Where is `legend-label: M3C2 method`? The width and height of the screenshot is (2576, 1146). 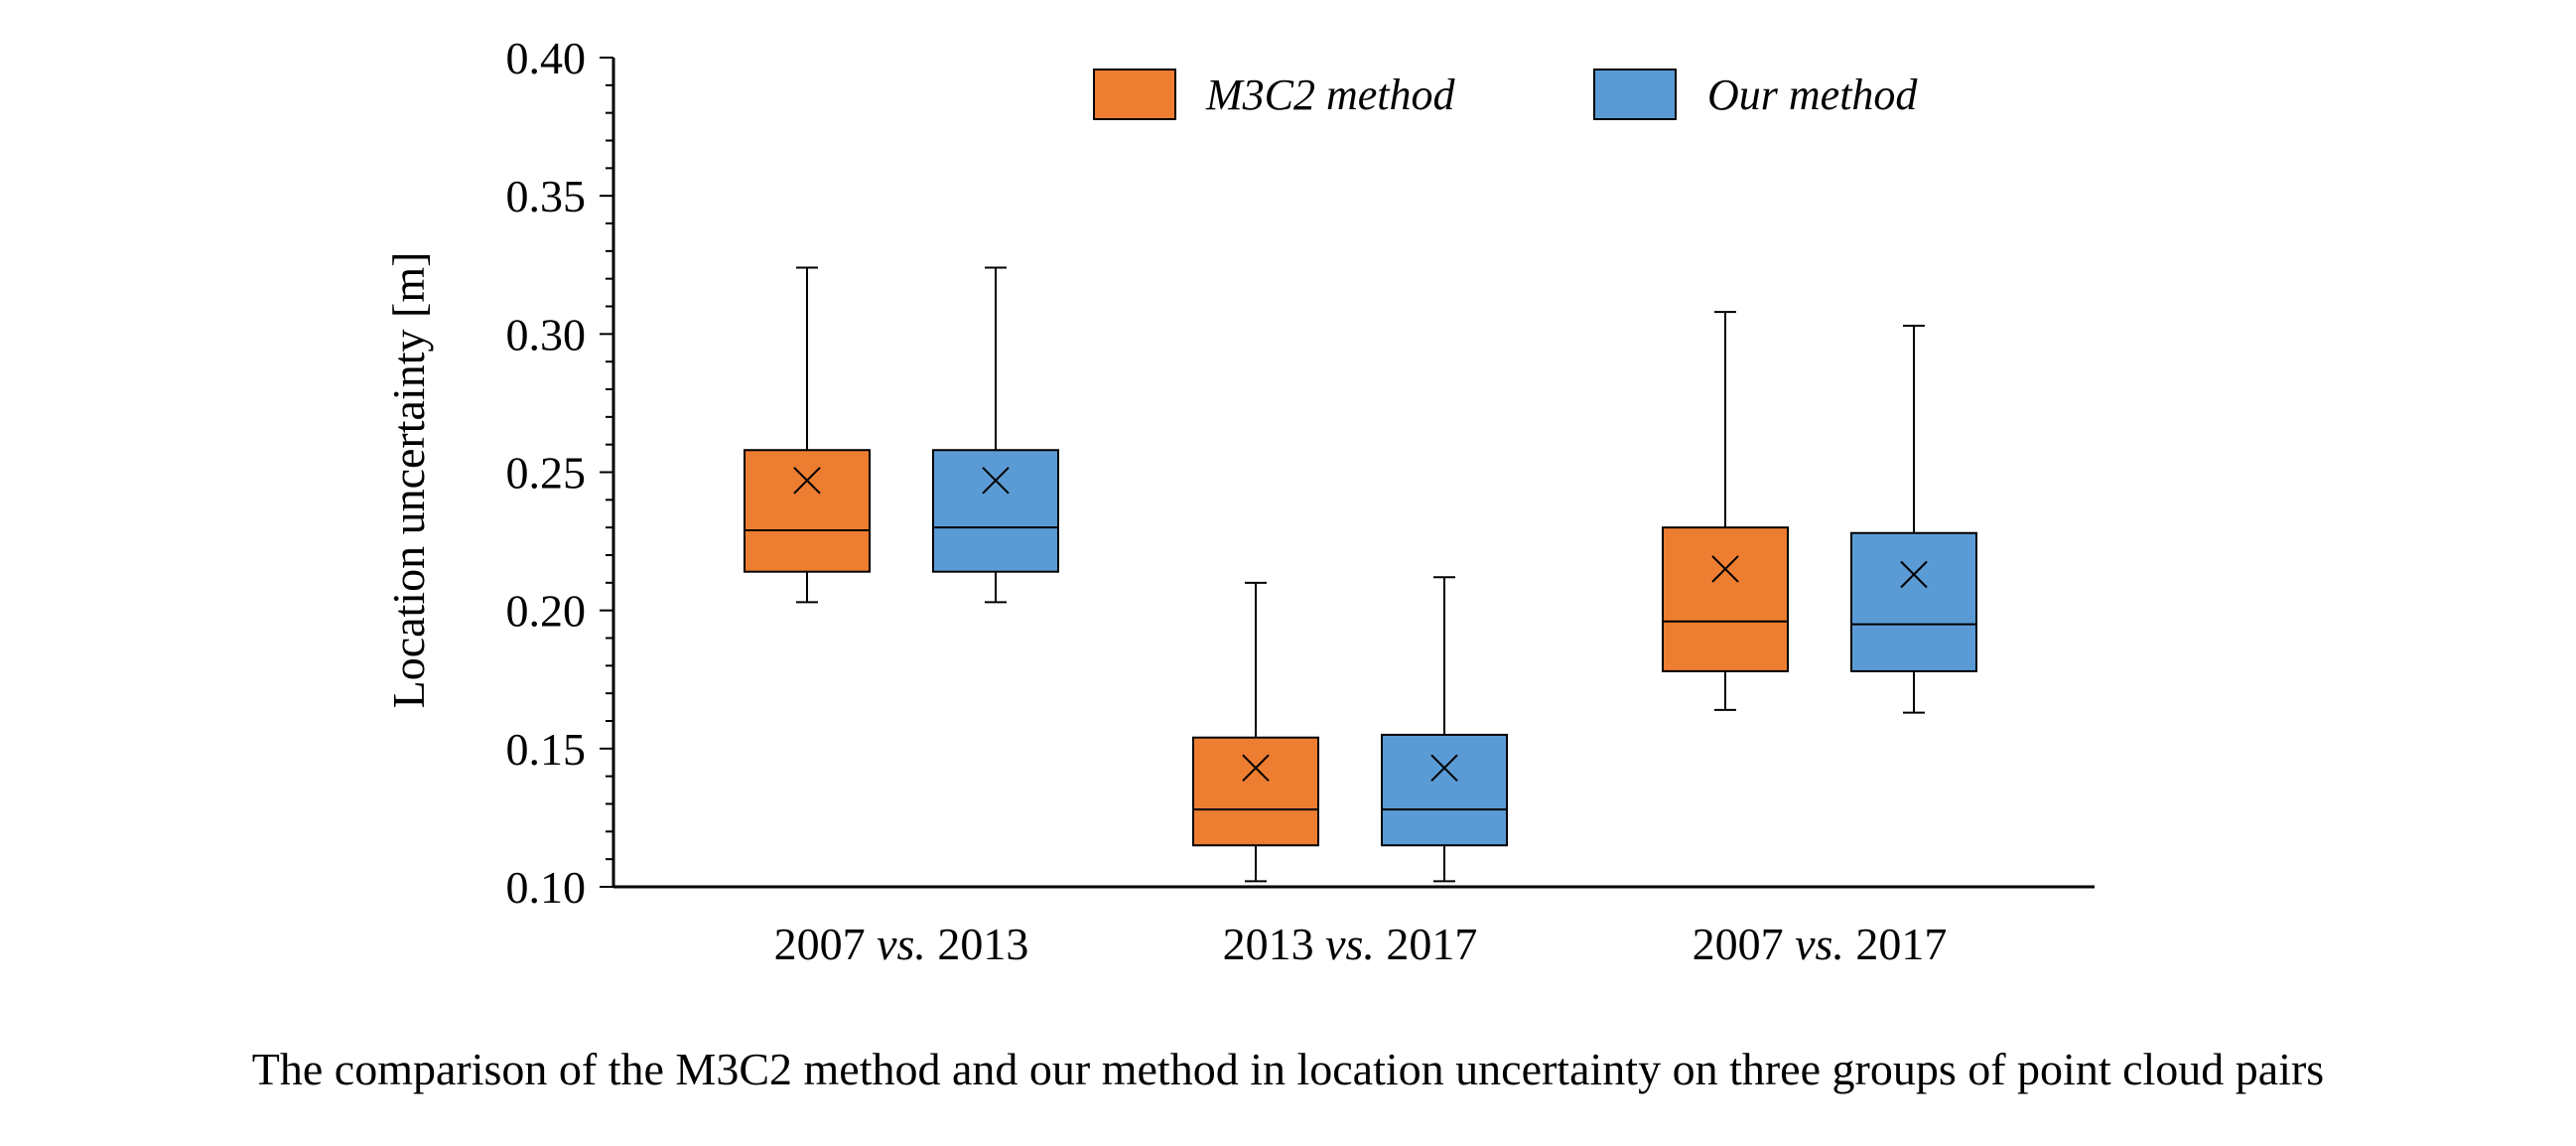 legend-label: M3C2 method is located at coordinates (1330, 95).